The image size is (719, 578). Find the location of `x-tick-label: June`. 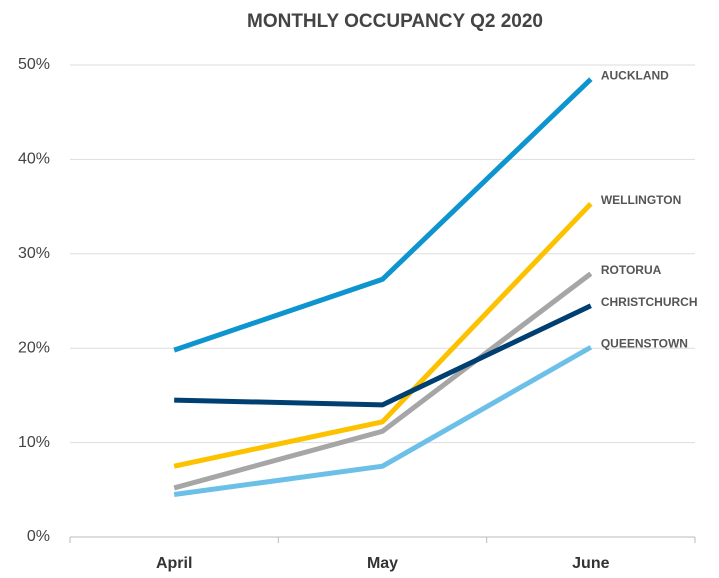

x-tick-label: June is located at coordinates (590, 563).